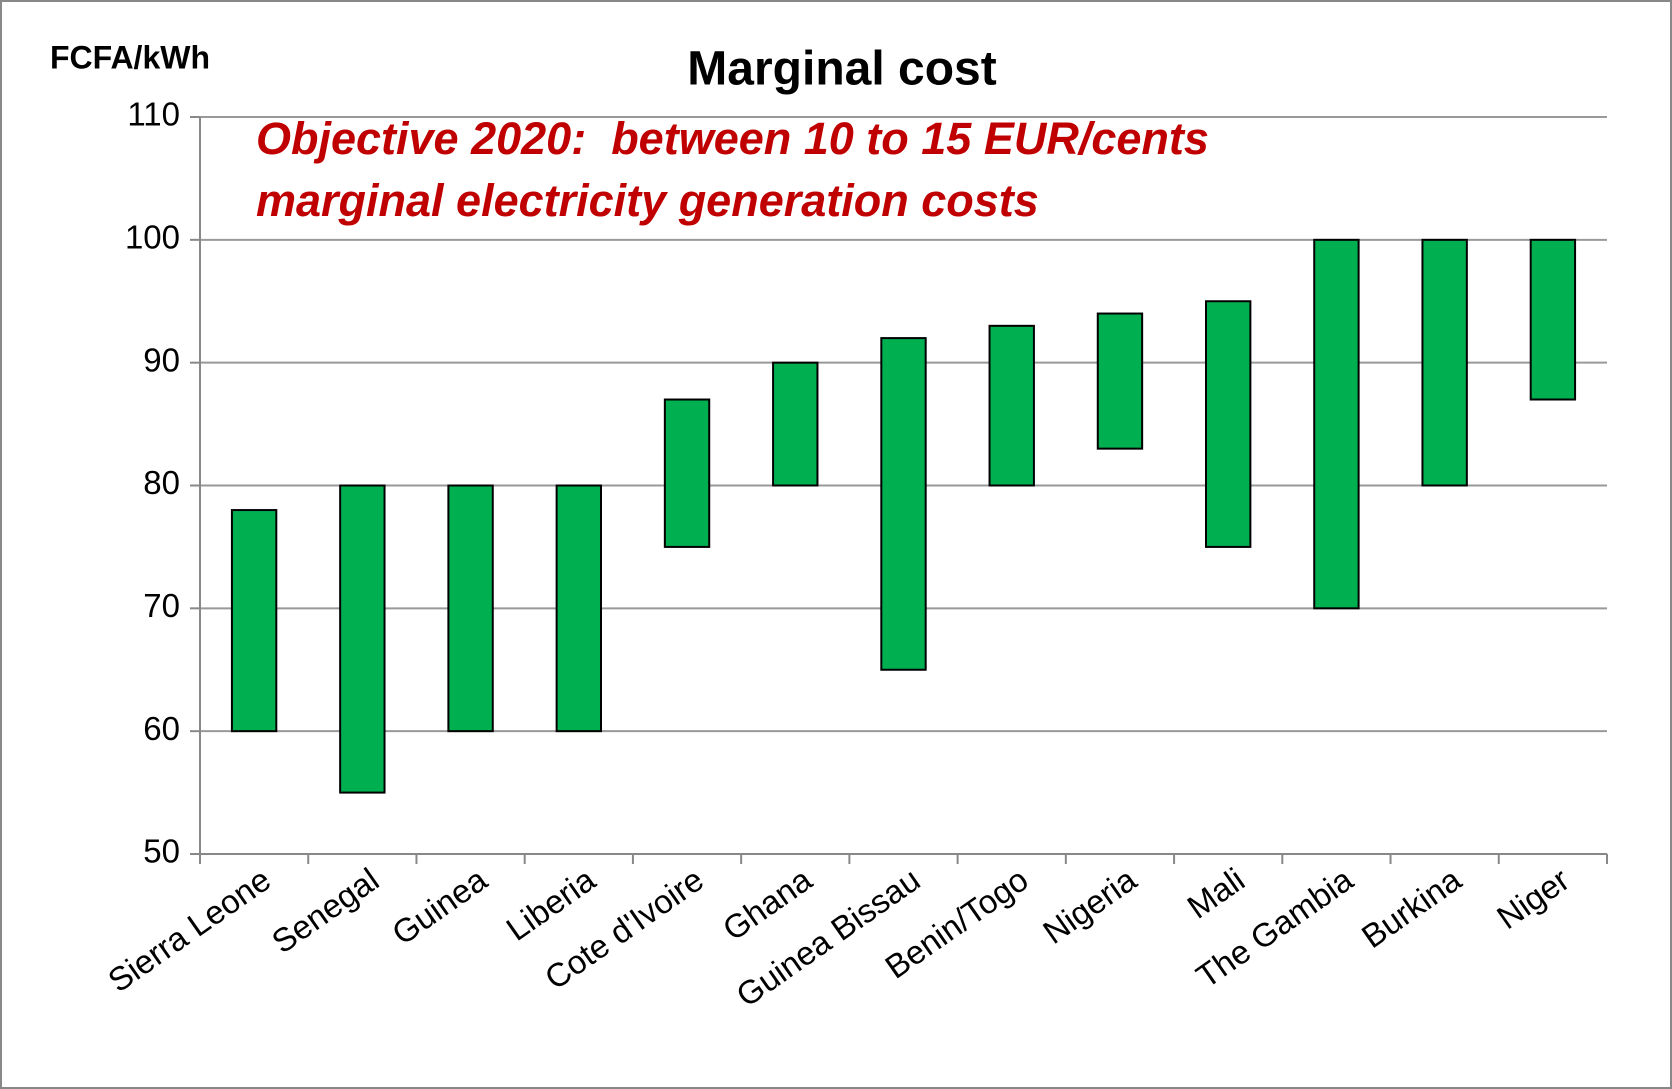 The width and height of the screenshot is (1672, 1089). I want to click on y-tick-label: 80, so click(161, 482).